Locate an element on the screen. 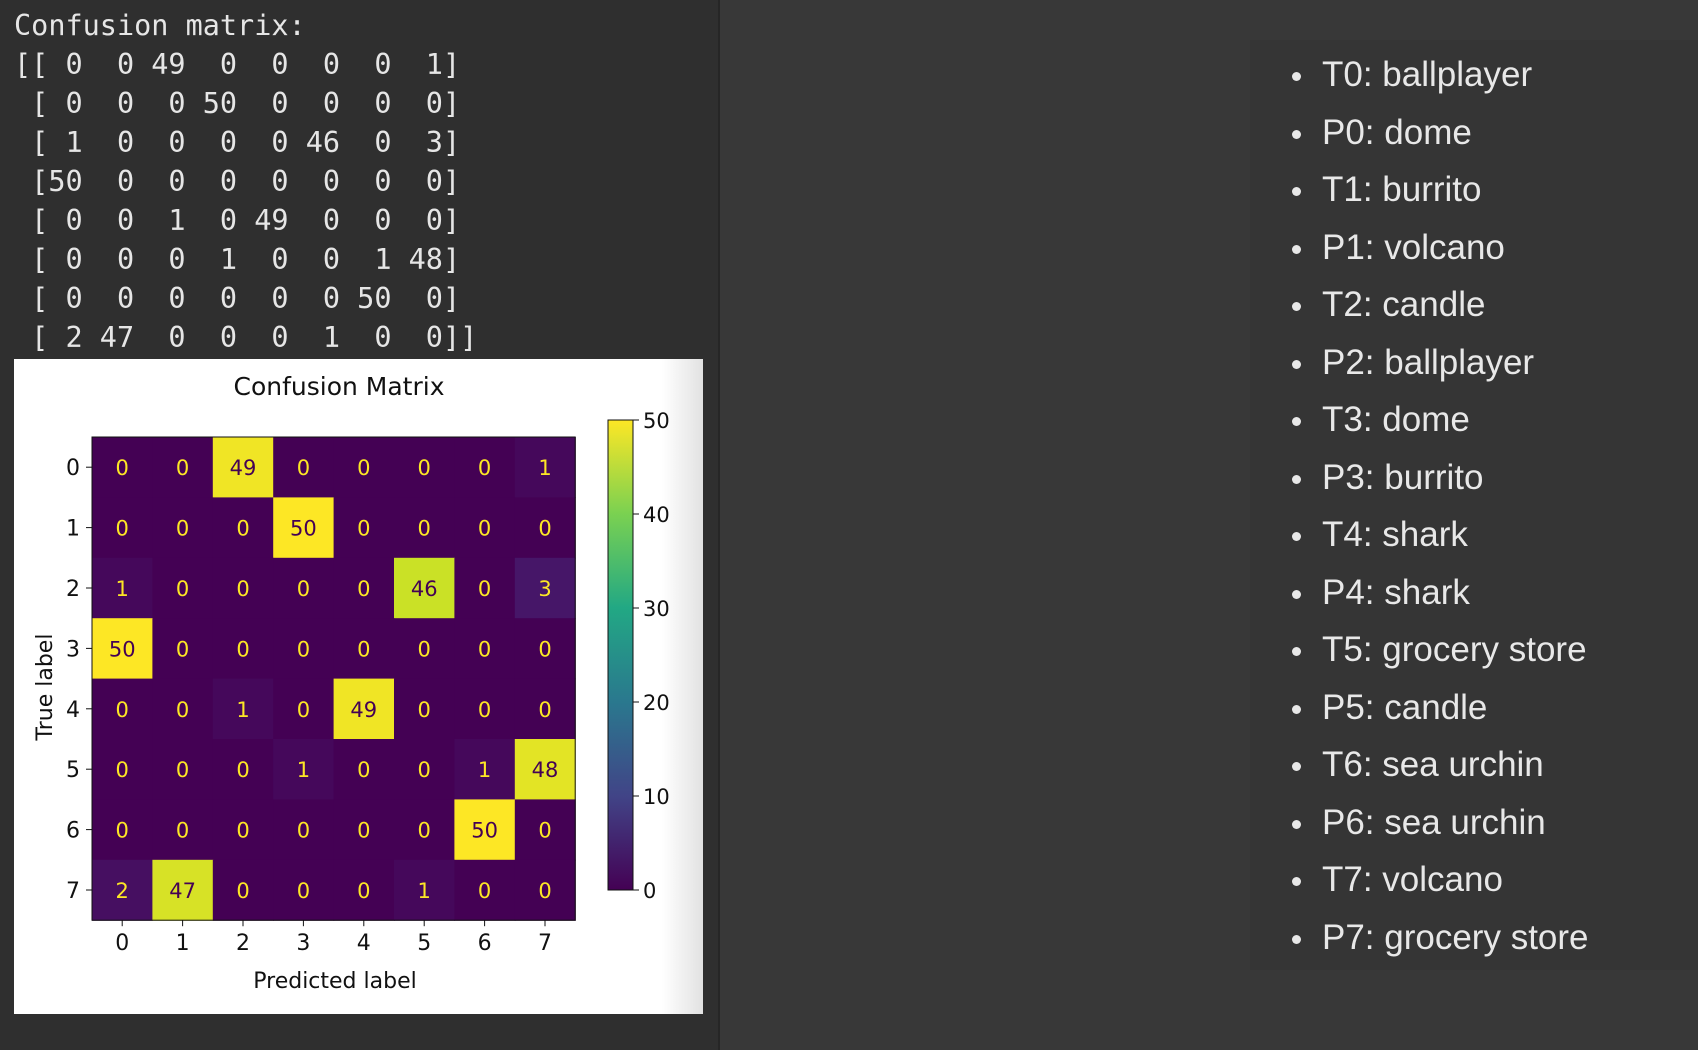 The width and height of the screenshot is (1698, 1050). console-row: [[ 0 0 49 0 0 0 0 1] is located at coordinates (237, 64).